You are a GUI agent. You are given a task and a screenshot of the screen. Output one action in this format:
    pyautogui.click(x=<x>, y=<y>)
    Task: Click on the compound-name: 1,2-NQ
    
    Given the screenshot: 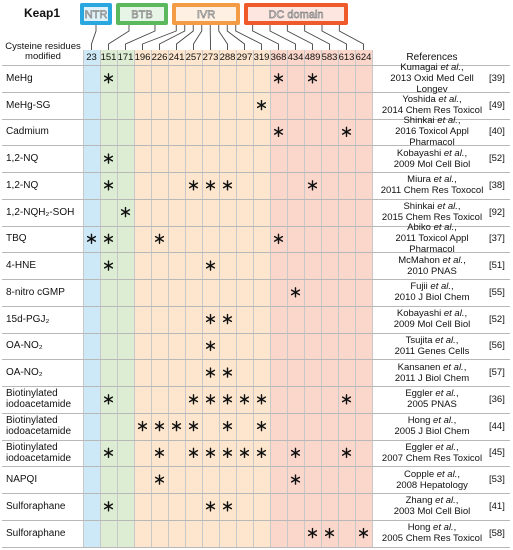 What is the action you would take?
    pyautogui.click(x=22, y=185)
    